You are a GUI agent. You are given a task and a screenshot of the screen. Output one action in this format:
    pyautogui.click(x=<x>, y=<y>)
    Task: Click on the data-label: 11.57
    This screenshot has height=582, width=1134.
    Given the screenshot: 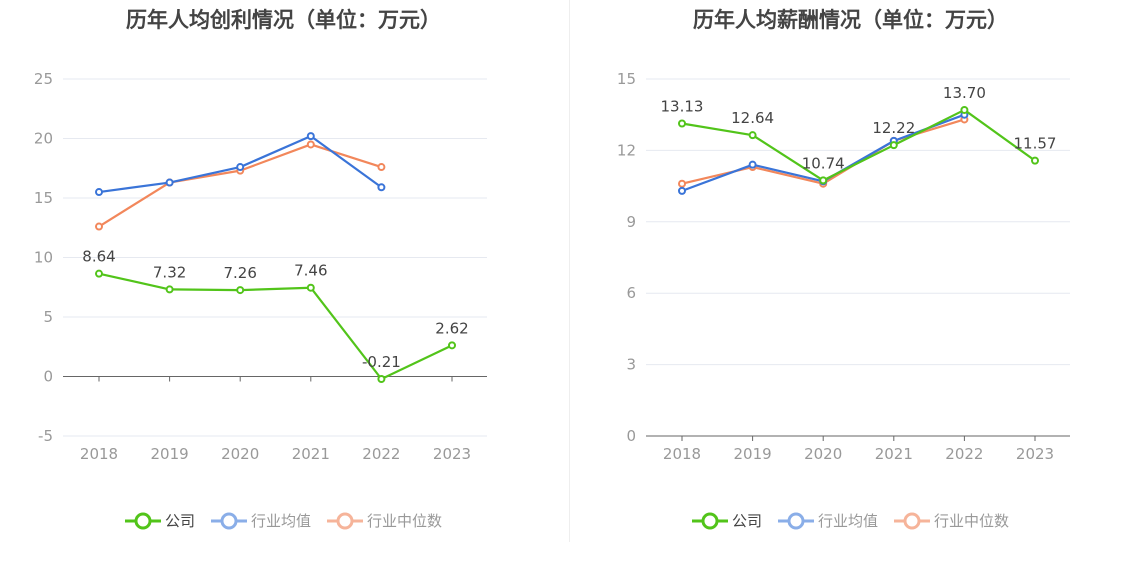 What is the action you would take?
    pyautogui.click(x=1035, y=144)
    